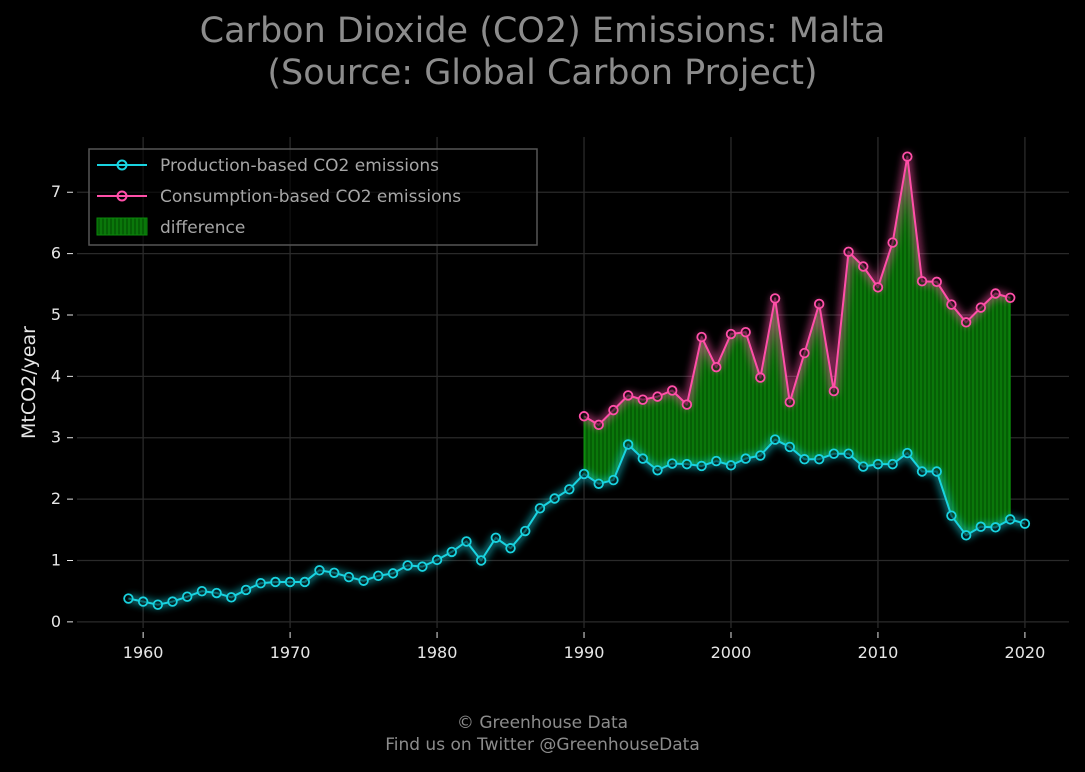 The width and height of the screenshot is (1085, 772). Describe the element at coordinates (542, 31) in the screenshot. I see `chart-title-line1: Carbon Dioxide (CO2) Emissions: Malta` at that location.